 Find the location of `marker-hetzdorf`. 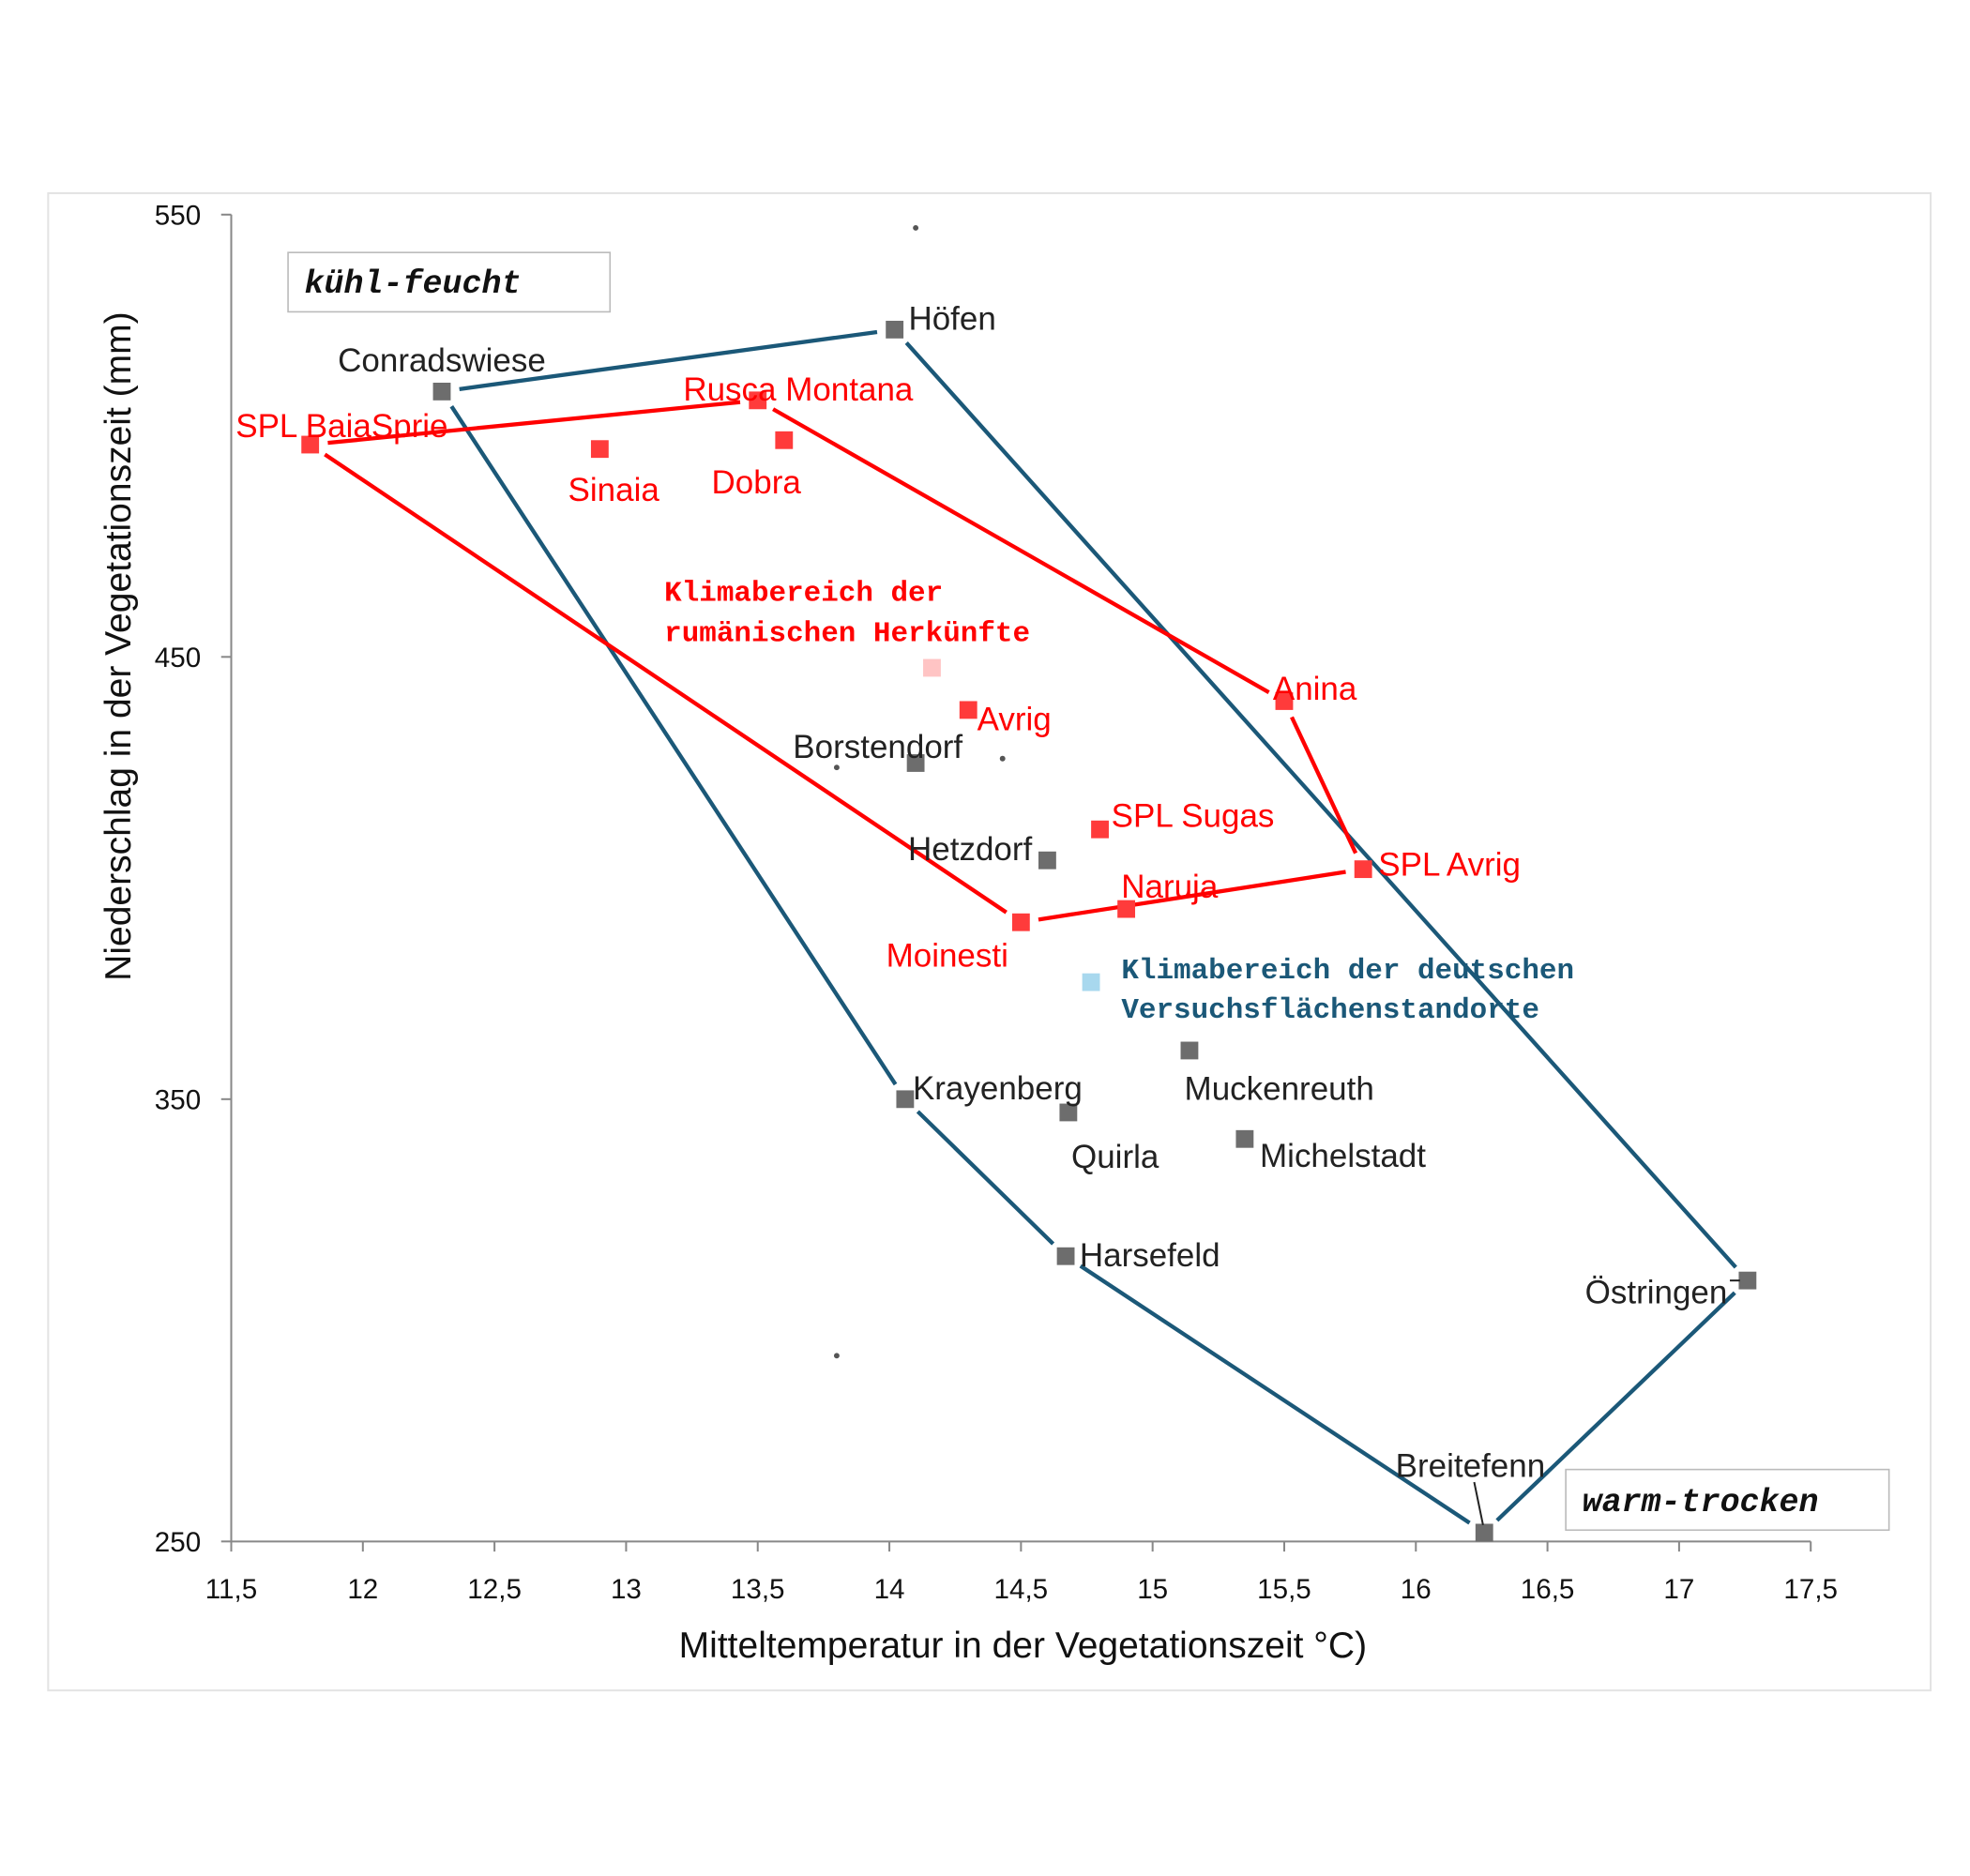

marker-hetzdorf is located at coordinates (1047, 860).